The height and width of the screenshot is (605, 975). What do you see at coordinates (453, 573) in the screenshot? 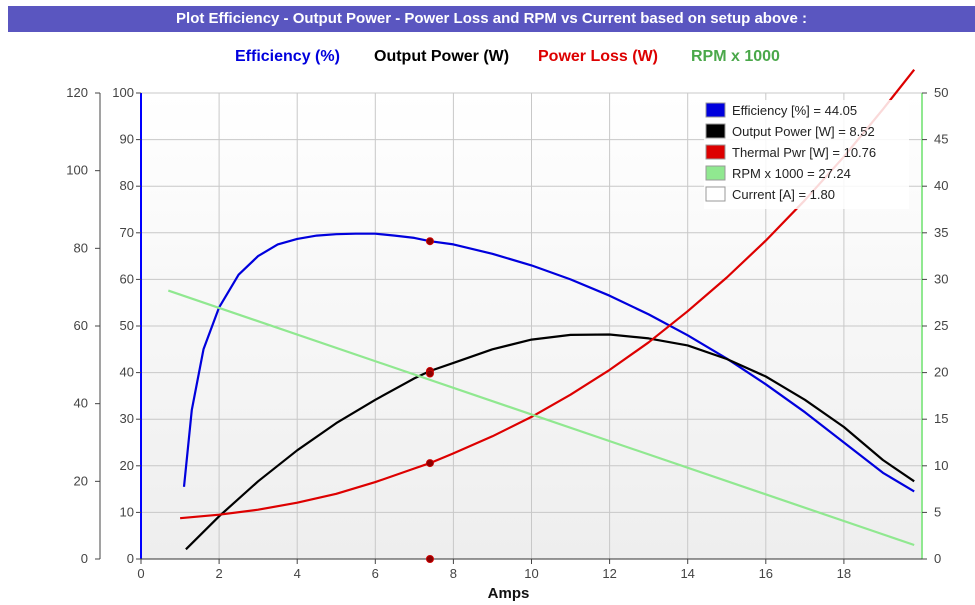
I see `x-tick-label: 8` at bounding box center [453, 573].